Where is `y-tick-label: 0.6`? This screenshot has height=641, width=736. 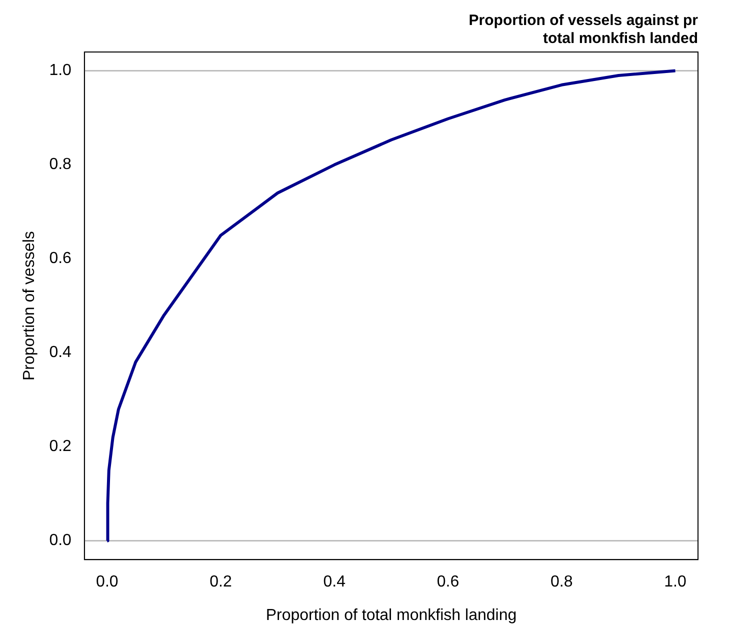 y-tick-label: 0.6 is located at coordinates (60, 259).